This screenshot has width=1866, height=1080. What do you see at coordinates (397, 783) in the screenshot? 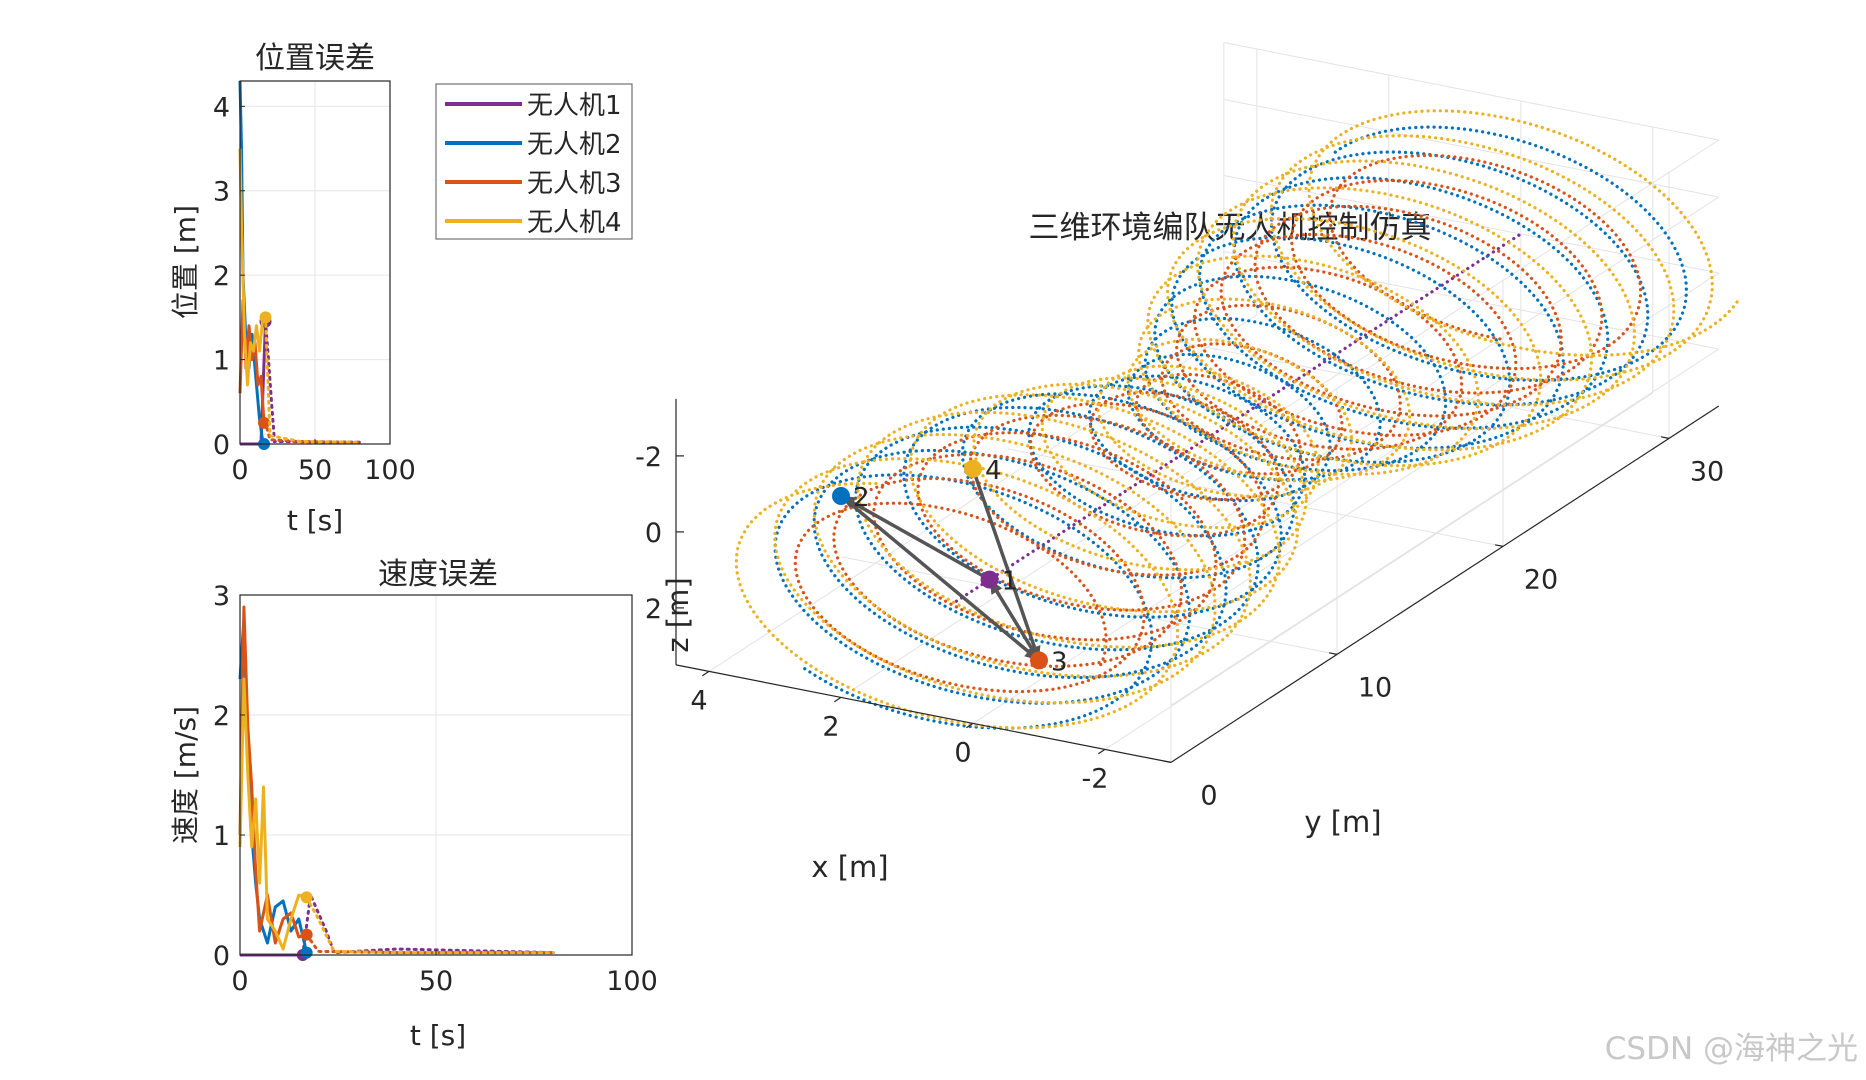
I see `velocity-error-series` at bounding box center [397, 783].